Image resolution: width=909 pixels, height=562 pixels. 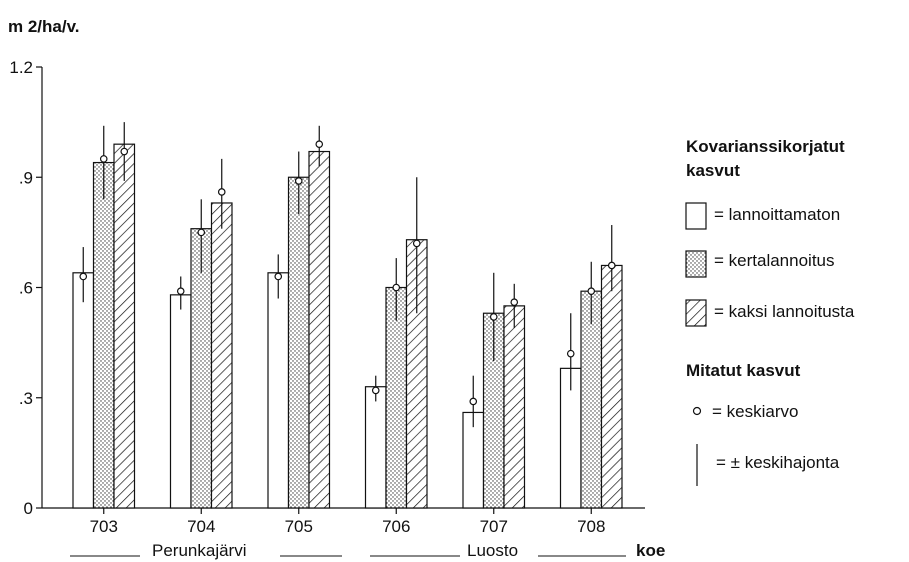 What do you see at coordinates (21, 67) in the screenshot?
I see `y-tick-label: 1.2` at bounding box center [21, 67].